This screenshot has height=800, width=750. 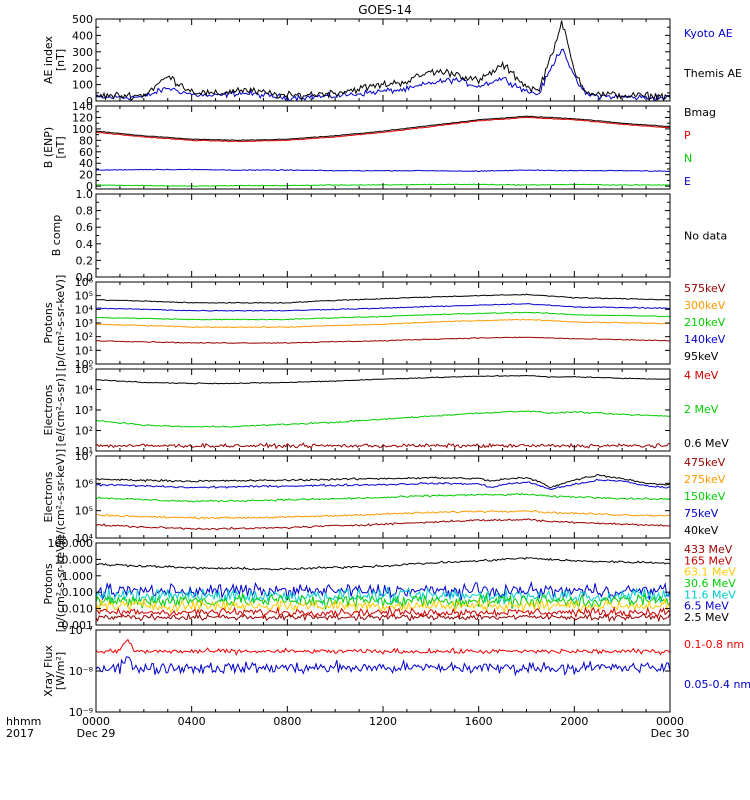 What do you see at coordinates (383, 340) in the screenshot?
I see `series-line-575kev` at bounding box center [383, 340].